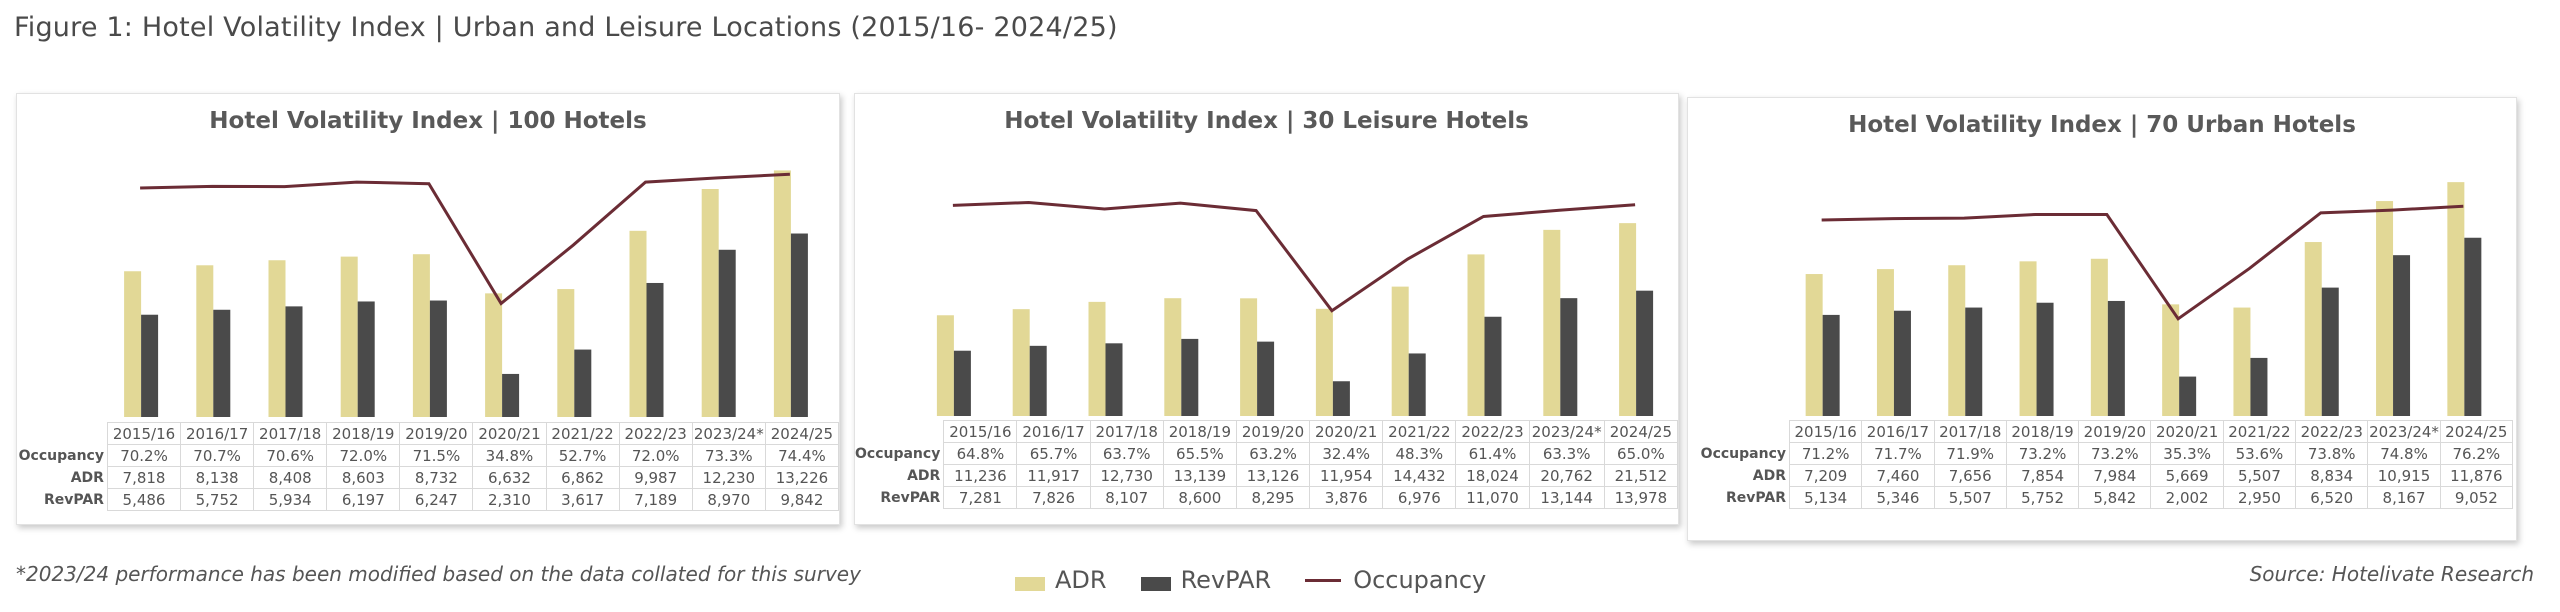  What do you see at coordinates (1825, 453) in the screenshot?
I see `data-label: 71.2%` at bounding box center [1825, 453].